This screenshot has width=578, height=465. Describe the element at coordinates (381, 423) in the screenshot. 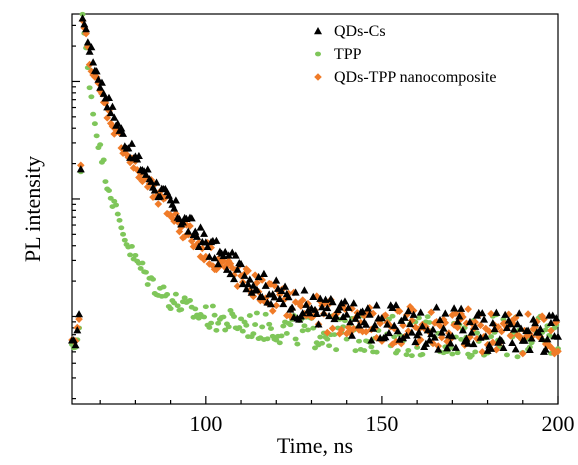

I see `x-tick-labels: 100 150 200` at that location.